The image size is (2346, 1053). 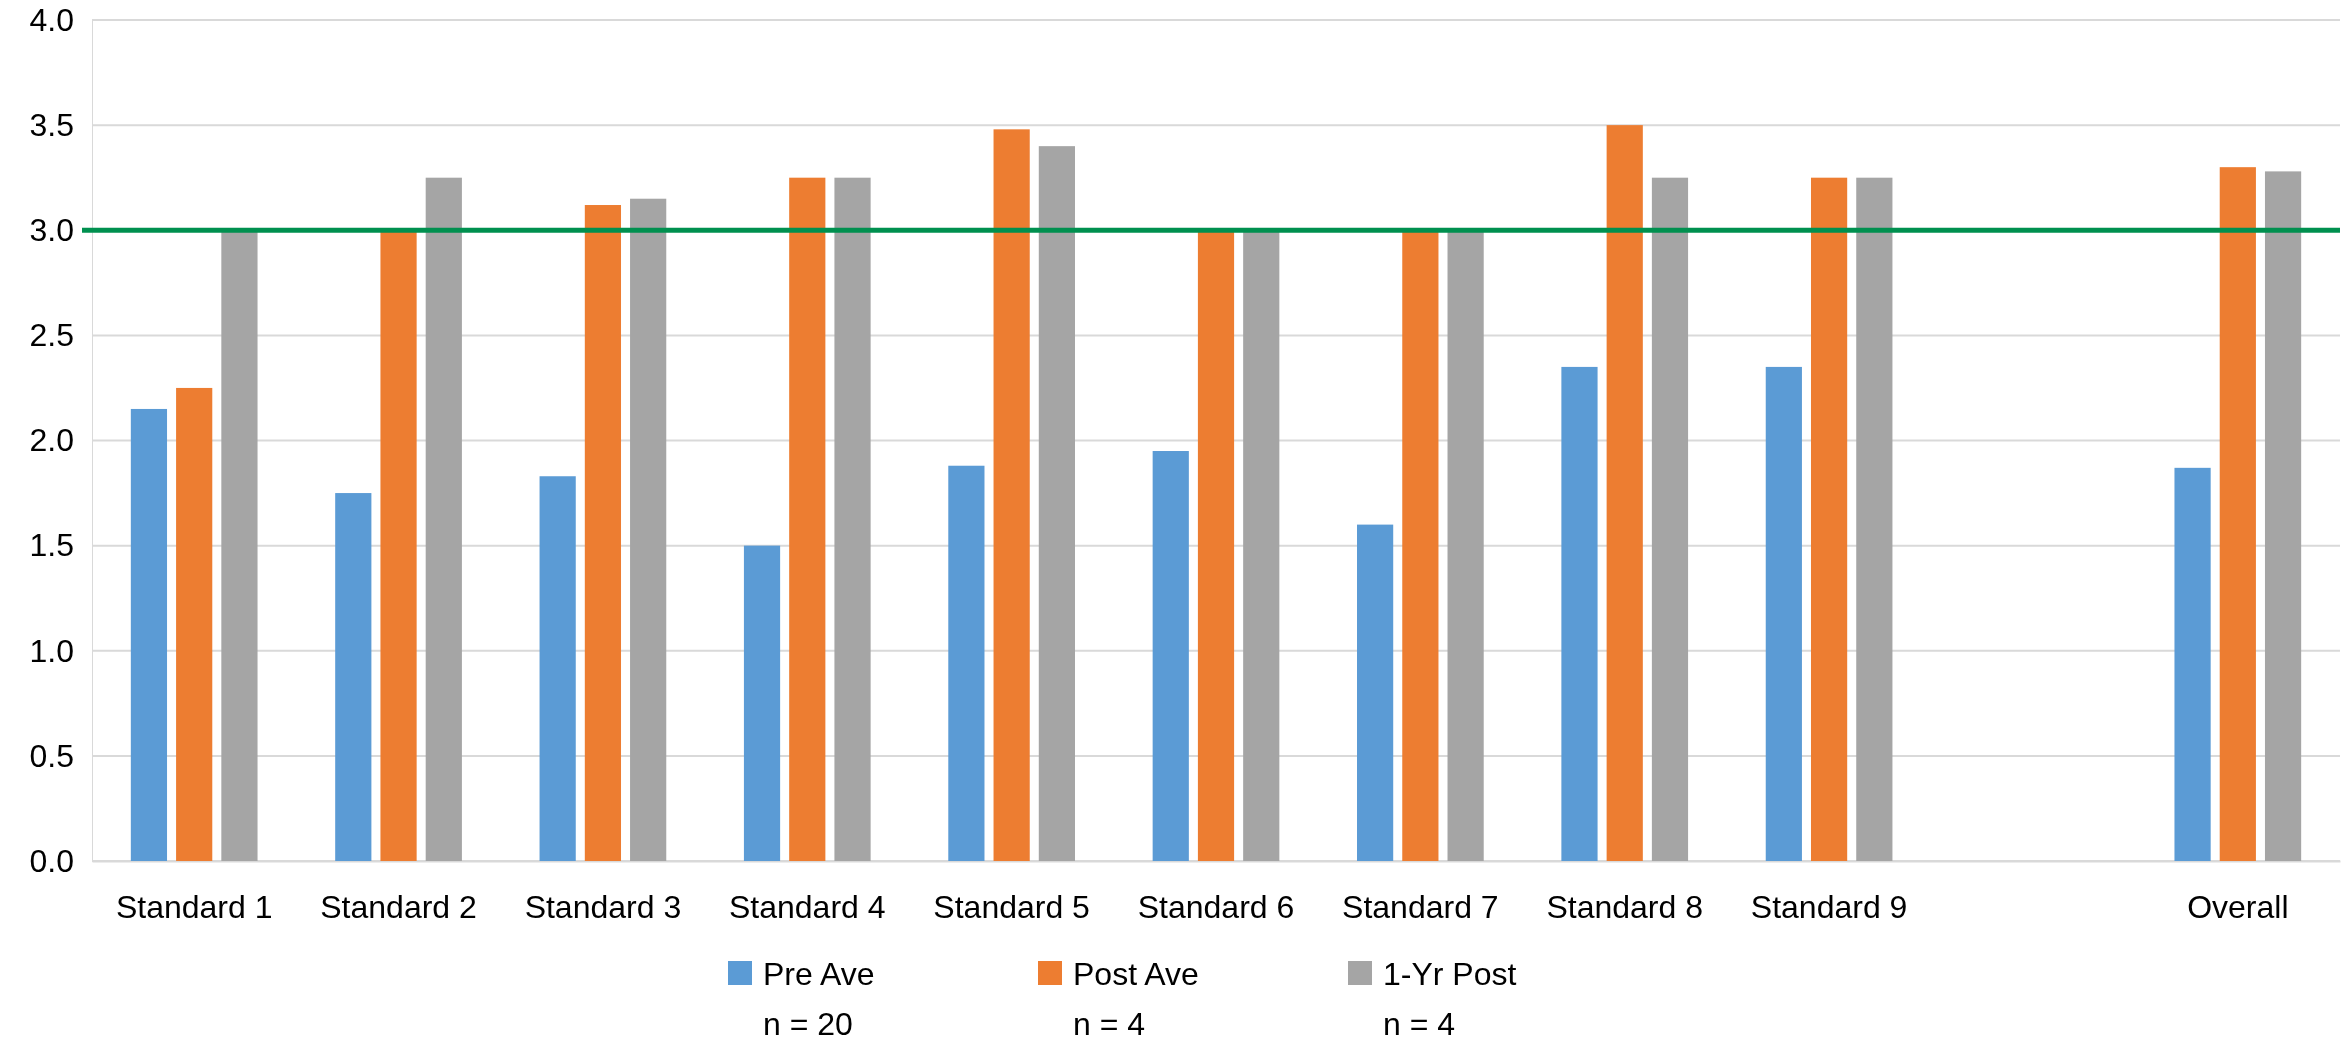 What do you see at coordinates (1625, 906) in the screenshot?
I see `x-tick-label: Standard 8` at bounding box center [1625, 906].